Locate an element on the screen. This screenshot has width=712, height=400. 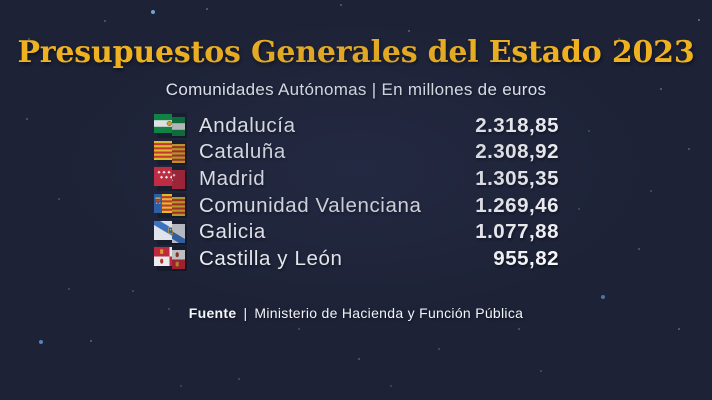
flag-castilla-y-leon-icon is located at coordinates (170, 259).